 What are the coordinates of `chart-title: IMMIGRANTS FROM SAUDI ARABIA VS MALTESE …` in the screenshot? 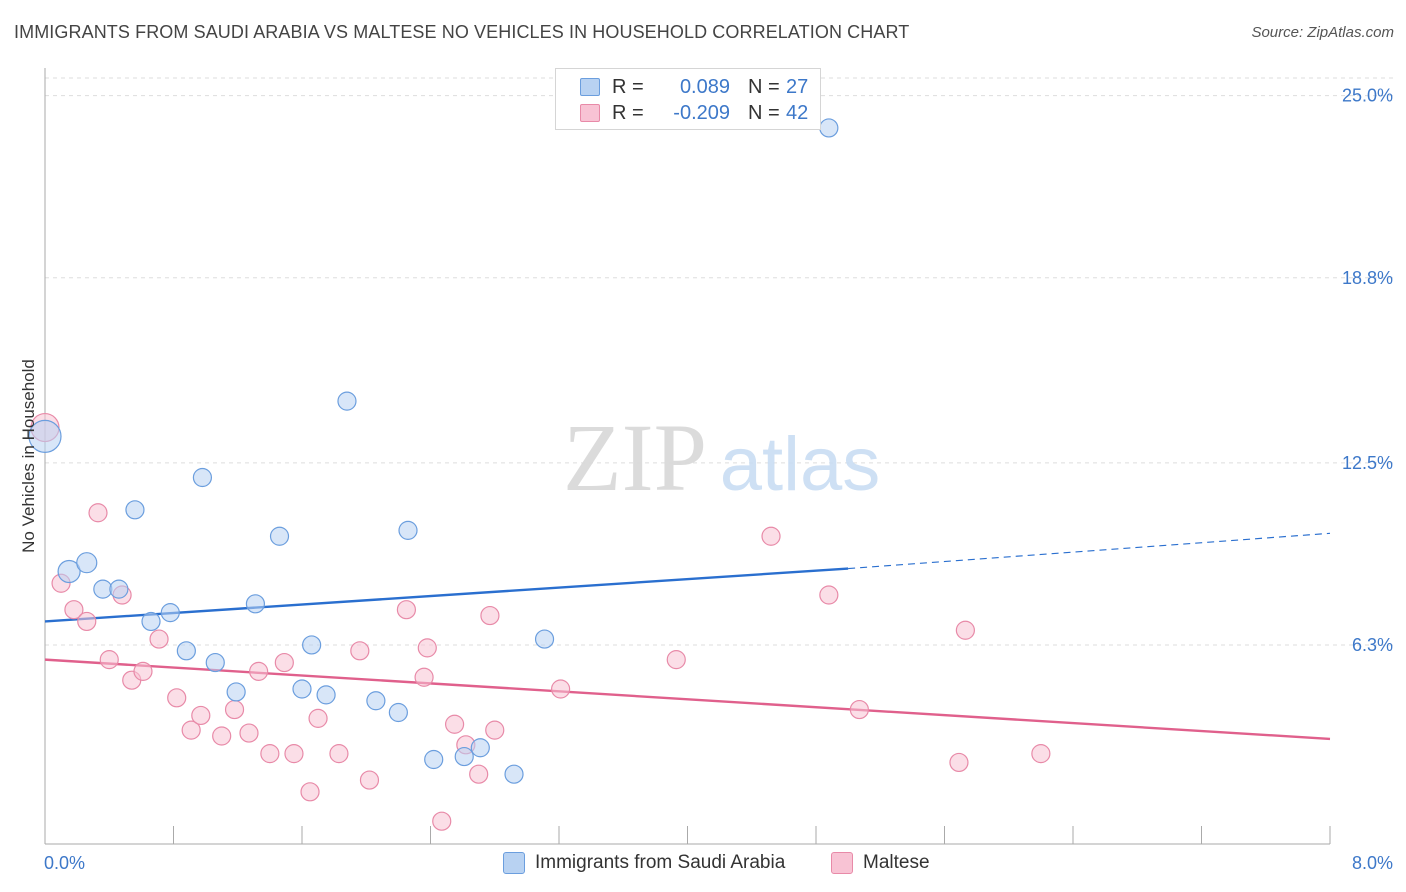 It's located at (462, 32).